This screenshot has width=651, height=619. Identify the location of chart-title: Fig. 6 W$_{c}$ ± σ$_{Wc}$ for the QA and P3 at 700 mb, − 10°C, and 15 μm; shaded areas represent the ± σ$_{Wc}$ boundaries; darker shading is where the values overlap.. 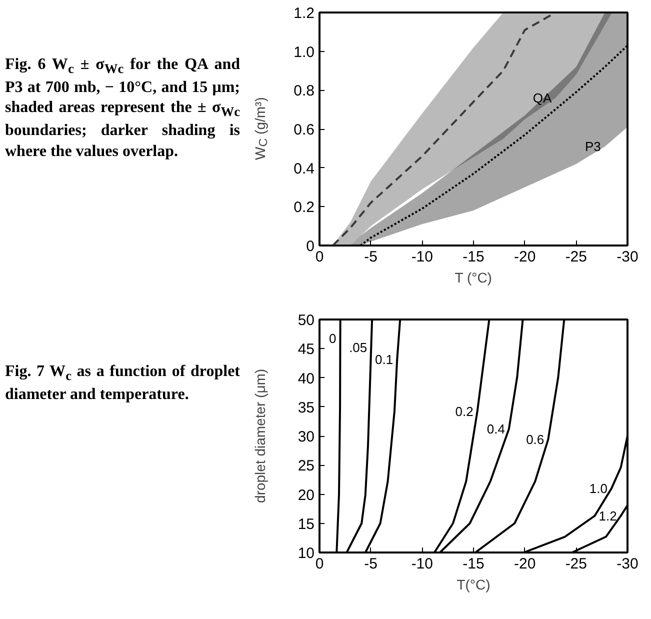
(122, 108).